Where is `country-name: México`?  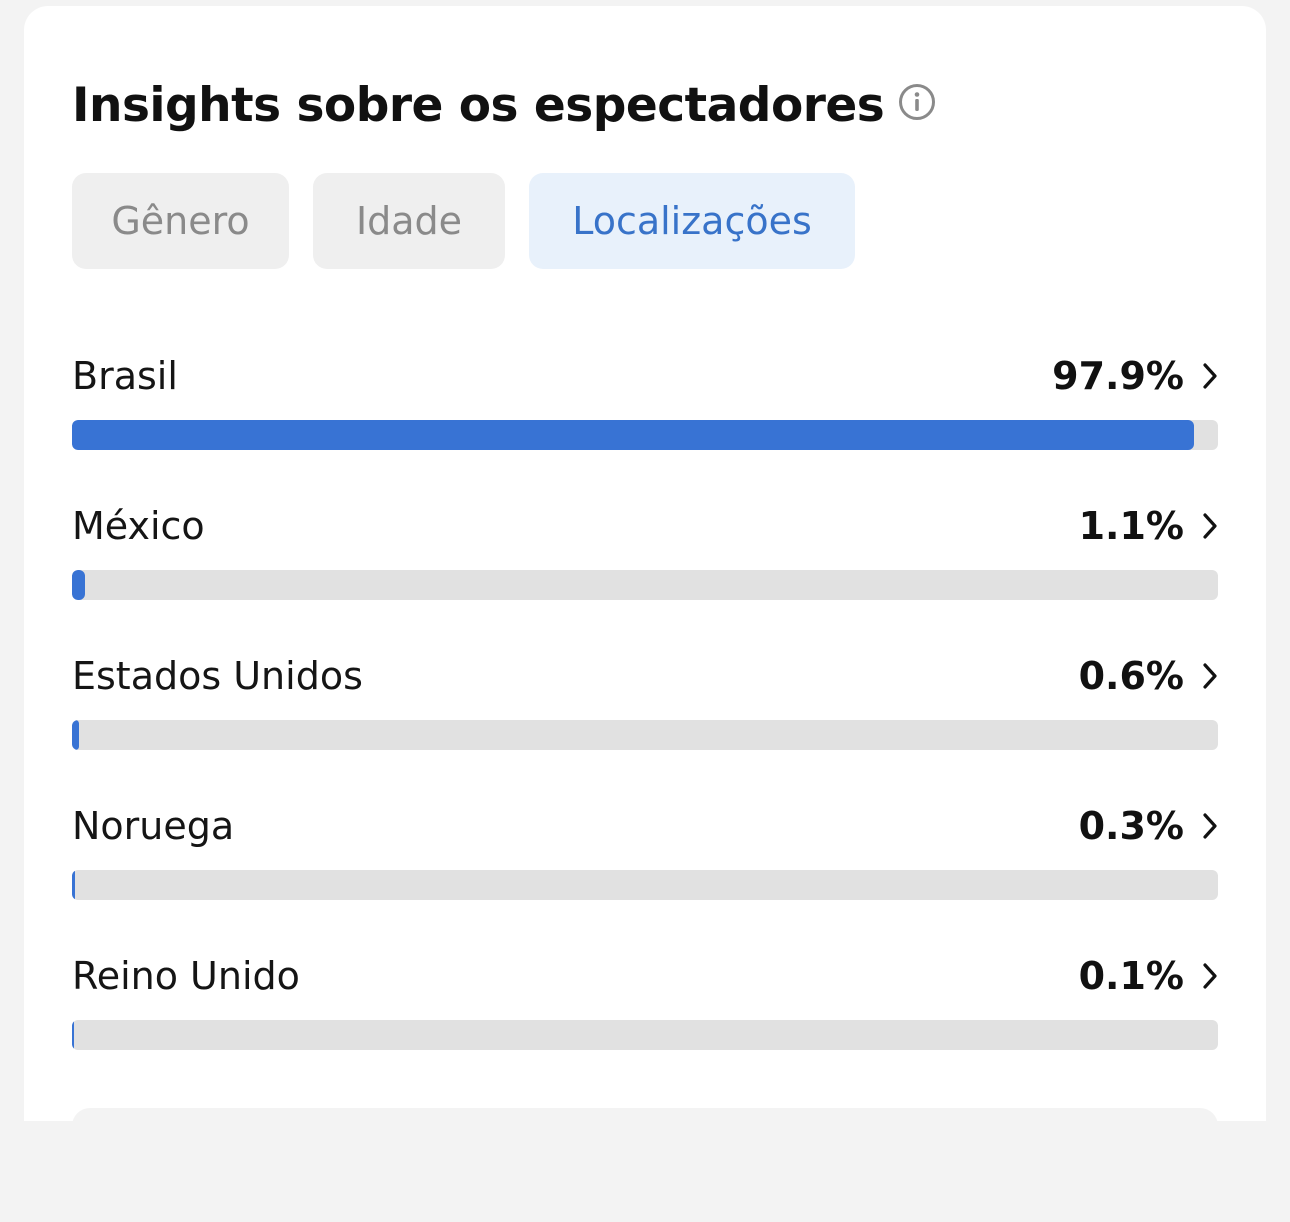
country-name: México is located at coordinates (138, 526).